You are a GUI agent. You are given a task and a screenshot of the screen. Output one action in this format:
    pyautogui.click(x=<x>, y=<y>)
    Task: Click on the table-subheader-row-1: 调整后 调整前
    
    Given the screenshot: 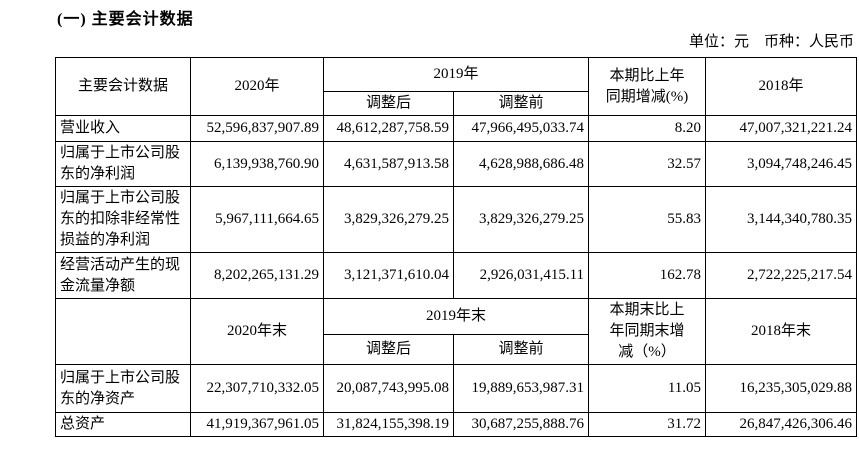 What is the action you would take?
    pyautogui.click(x=456, y=103)
    